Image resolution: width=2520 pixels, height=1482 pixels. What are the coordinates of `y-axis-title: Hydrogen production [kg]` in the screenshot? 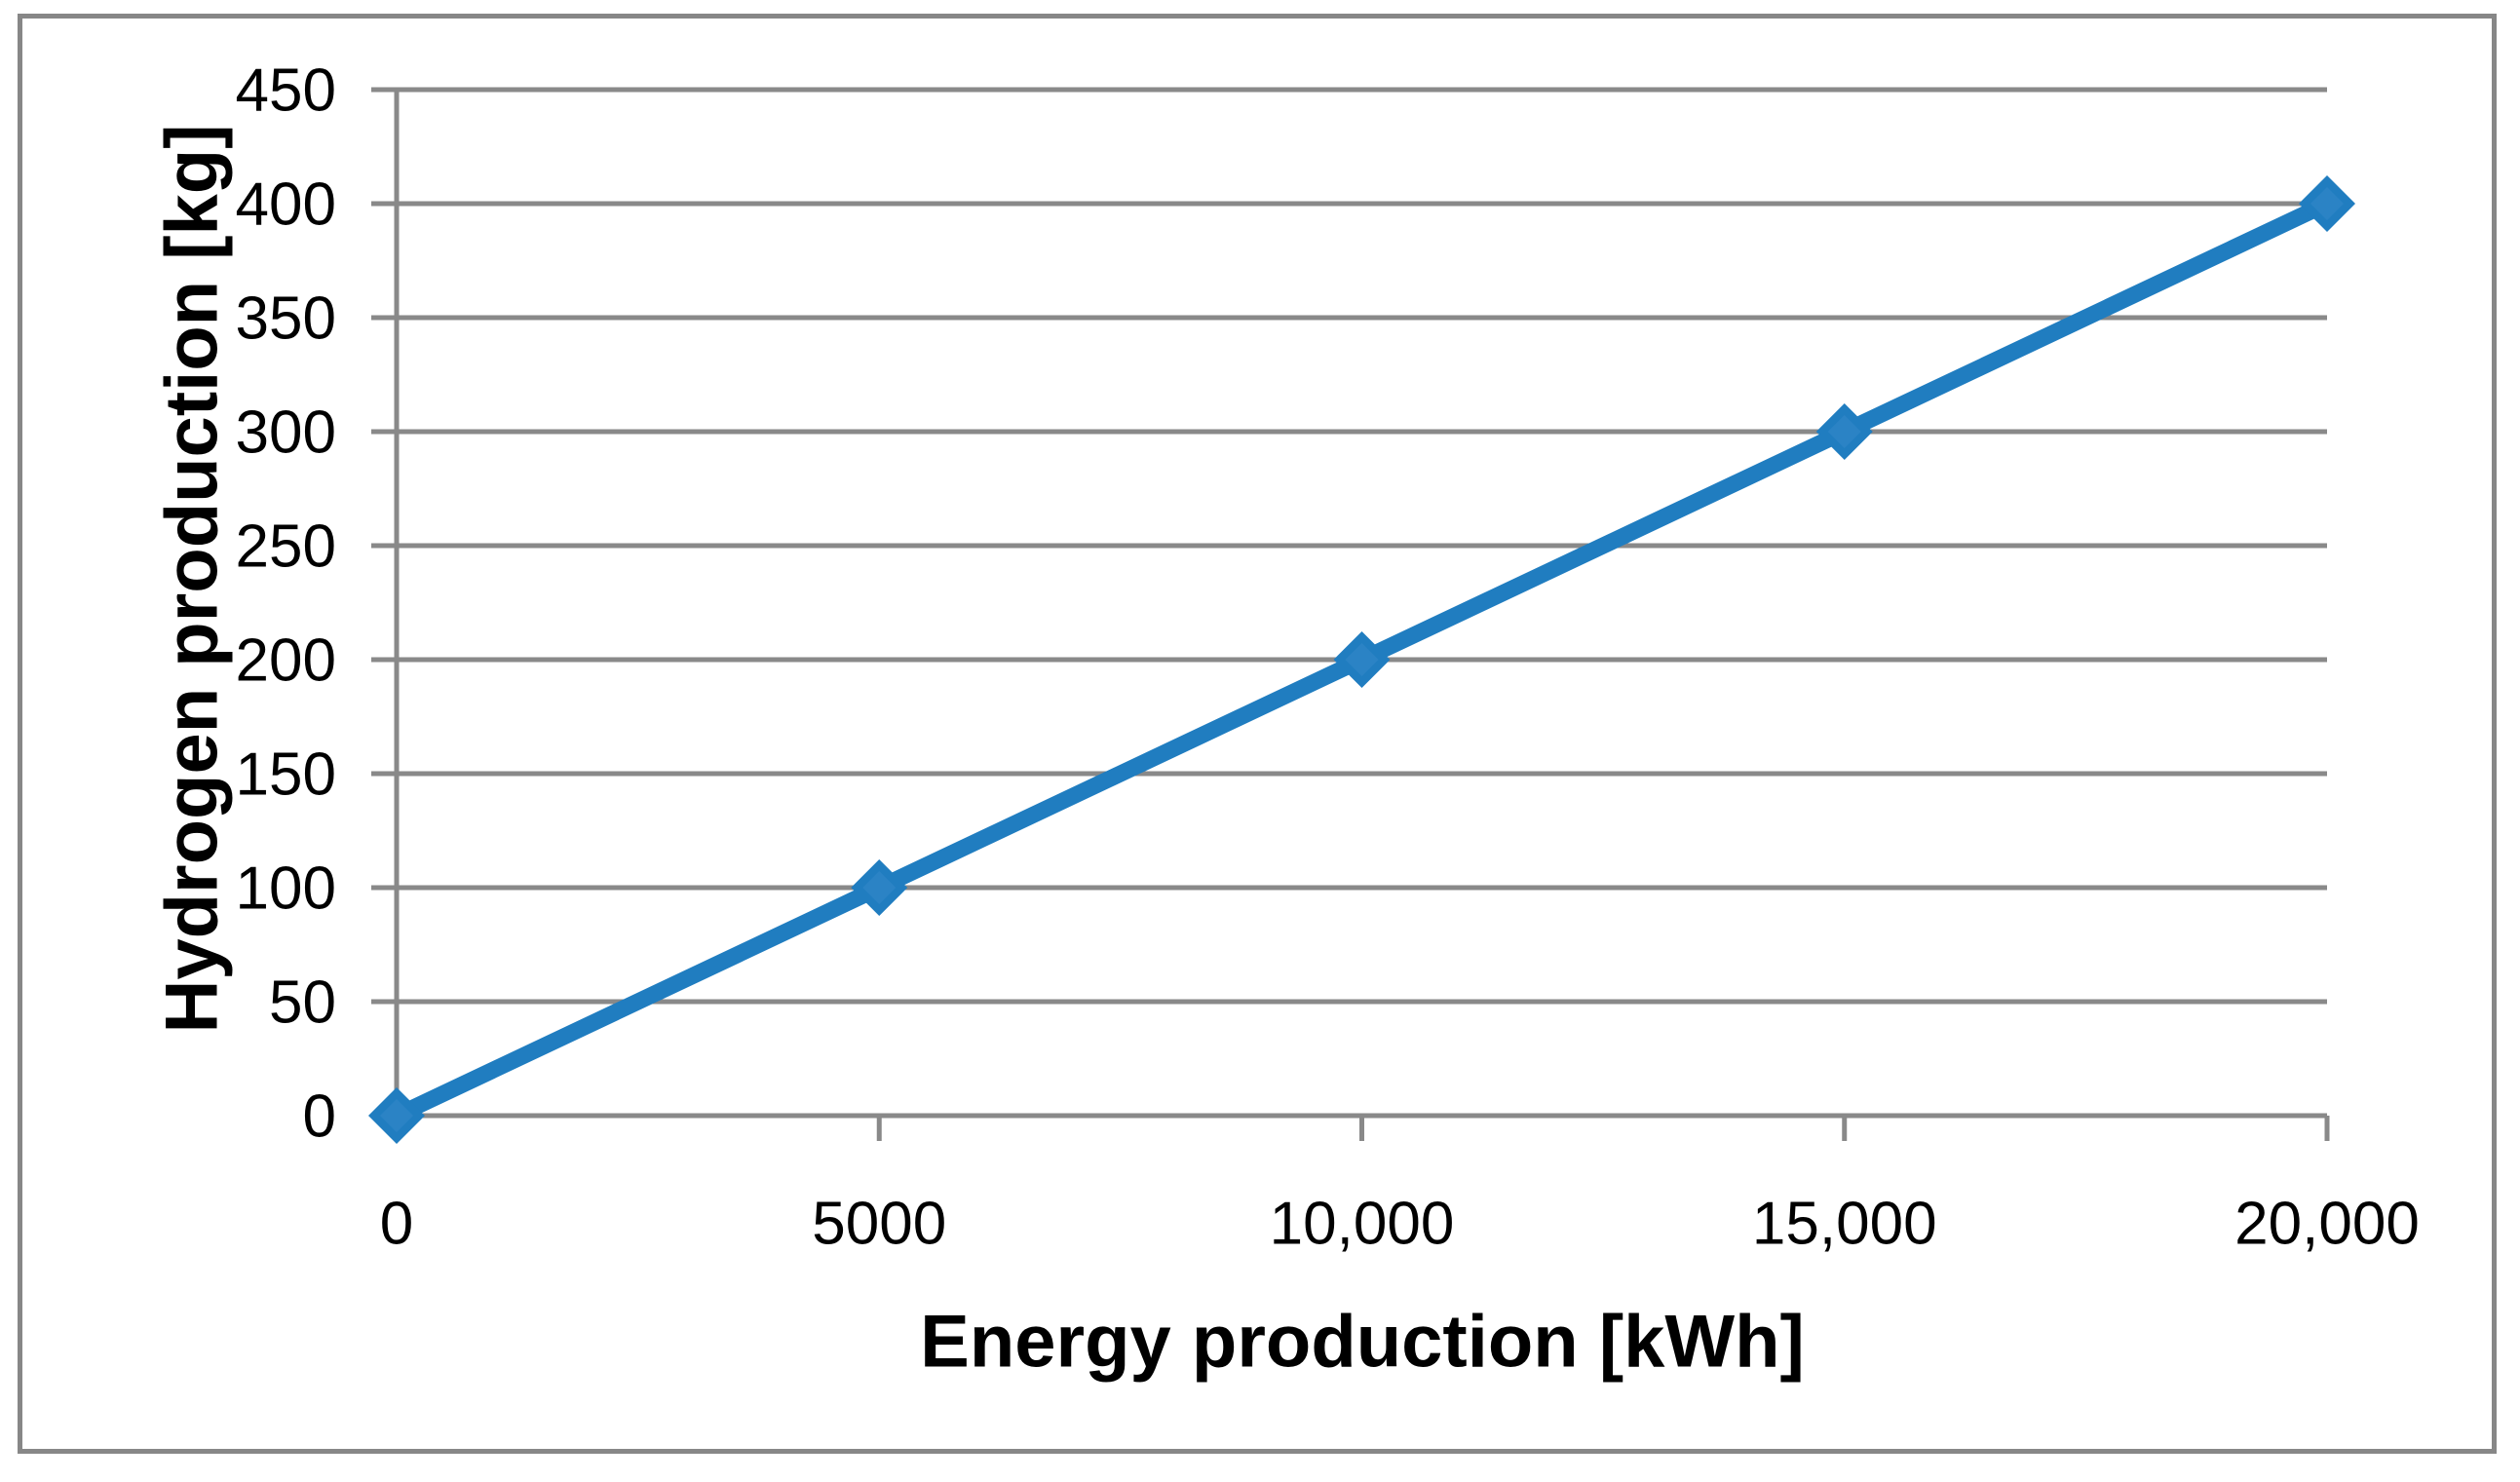 It's located at (192, 578).